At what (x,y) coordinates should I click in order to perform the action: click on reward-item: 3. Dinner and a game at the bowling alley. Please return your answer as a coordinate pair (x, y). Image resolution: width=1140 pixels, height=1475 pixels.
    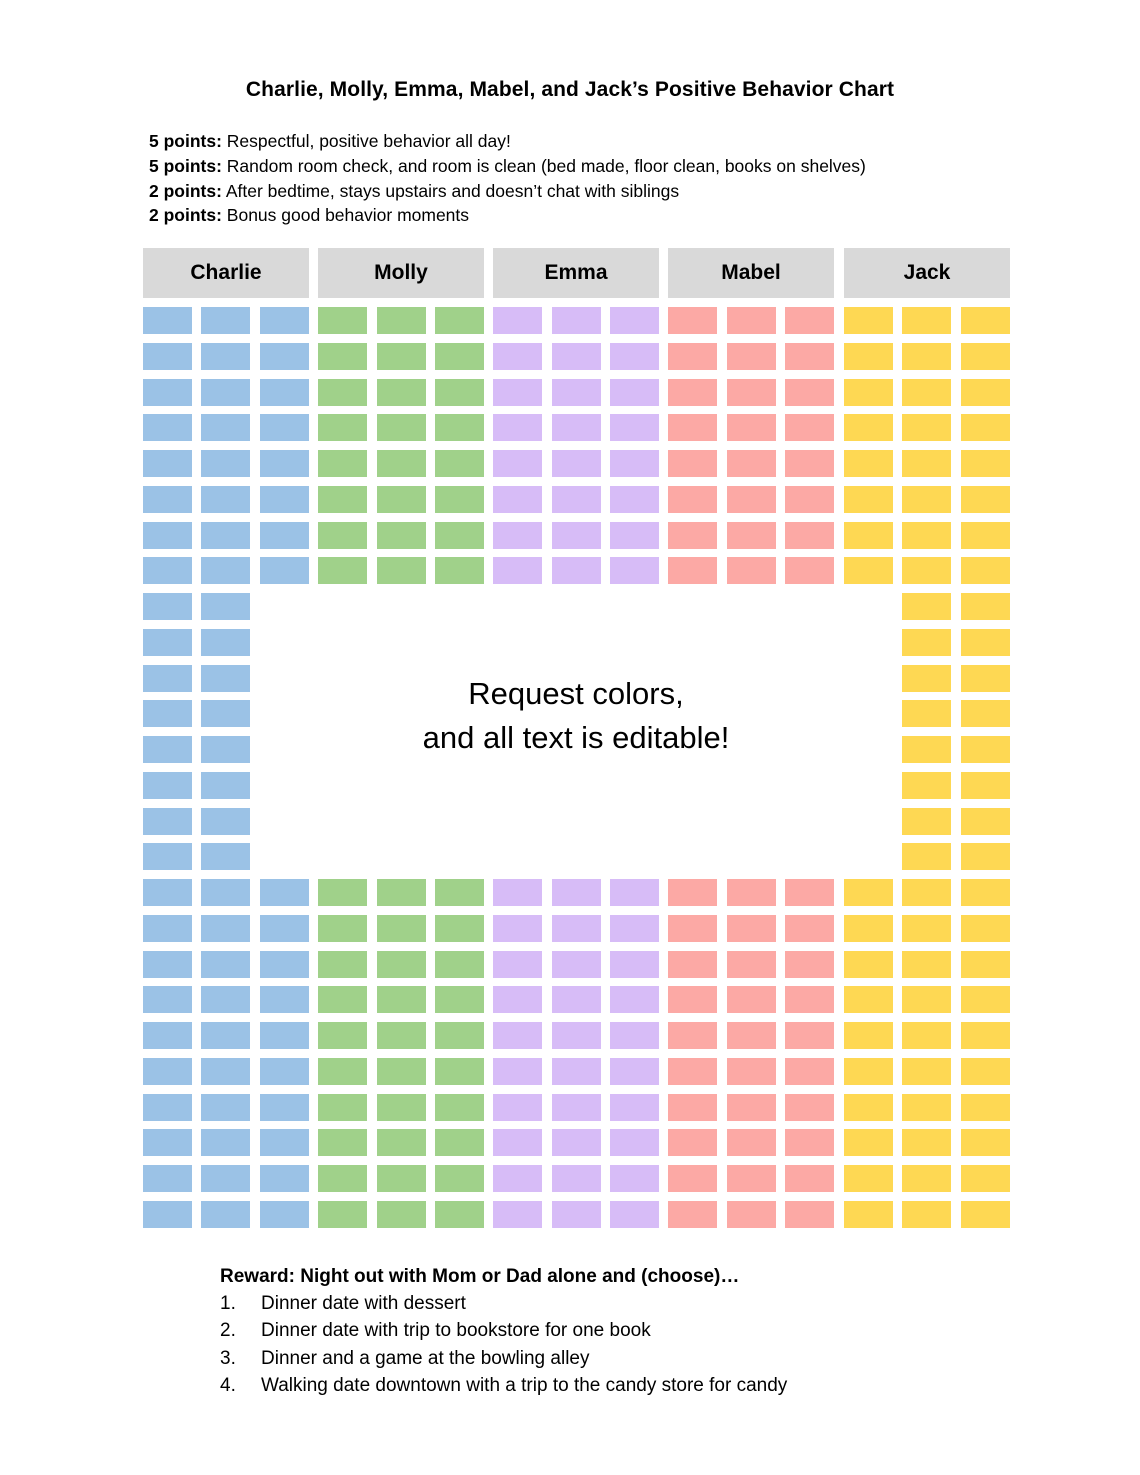
    Looking at the image, I should click on (503, 1358).